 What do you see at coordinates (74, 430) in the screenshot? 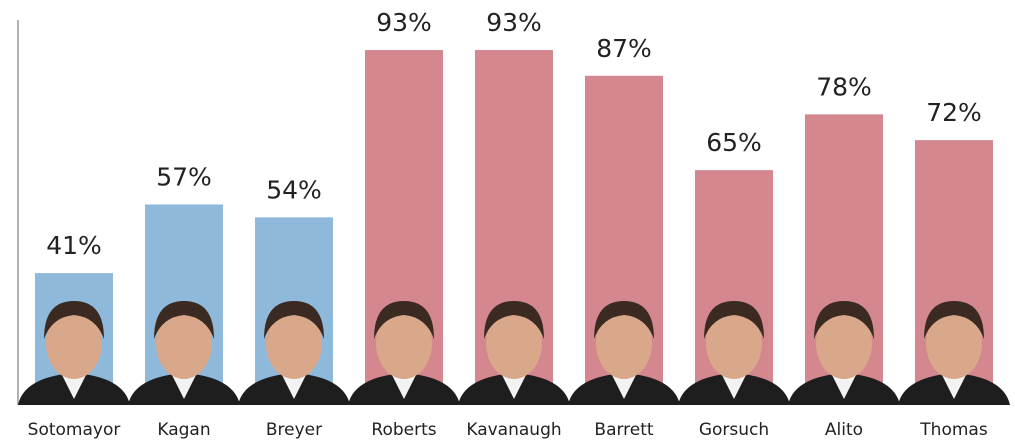
I see `x-tick-label: Sotomayor` at bounding box center [74, 430].